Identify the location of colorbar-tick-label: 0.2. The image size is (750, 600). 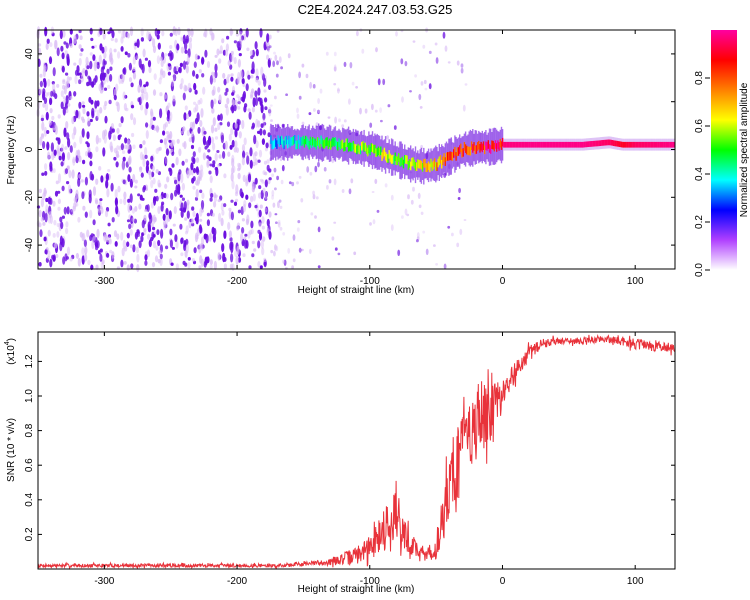
(699, 222).